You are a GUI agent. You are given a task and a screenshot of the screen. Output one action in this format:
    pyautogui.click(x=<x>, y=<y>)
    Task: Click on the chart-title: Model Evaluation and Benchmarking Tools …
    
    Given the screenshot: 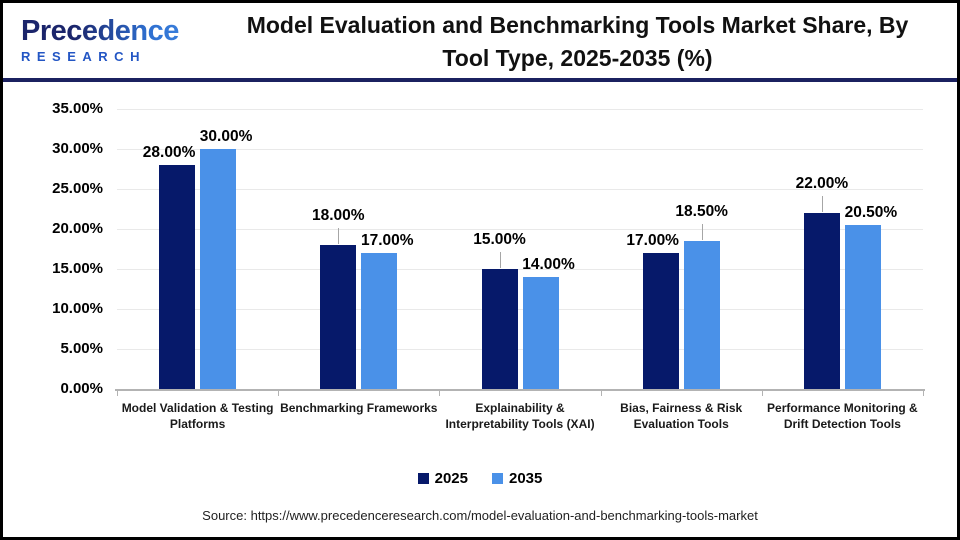 What is the action you would take?
    pyautogui.click(x=577, y=41)
    